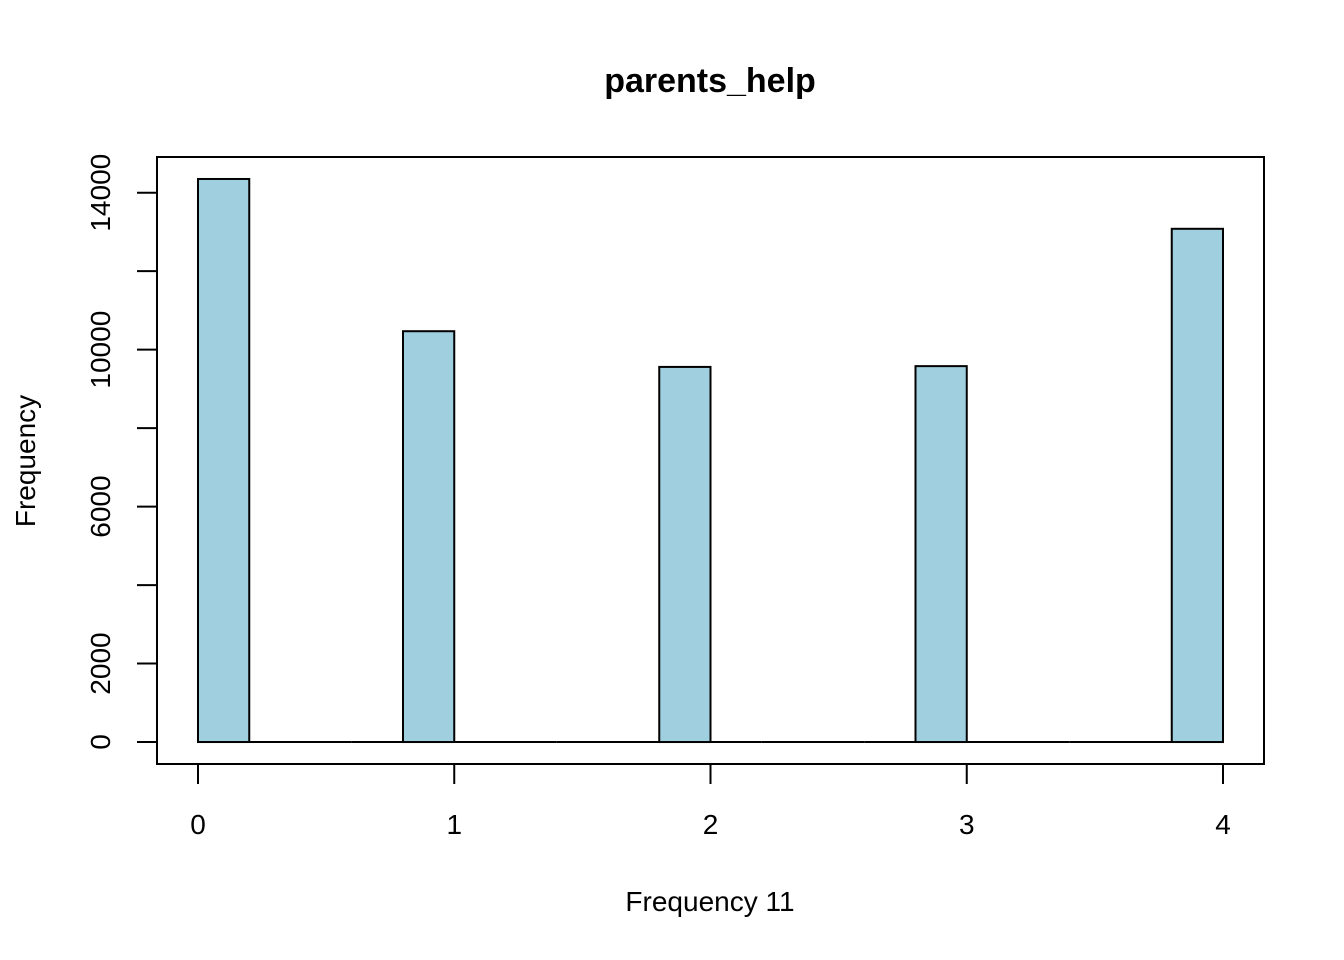 The image size is (1344, 960). Describe the element at coordinates (198, 824) in the screenshot. I see `x-tick-label: 0` at that location.